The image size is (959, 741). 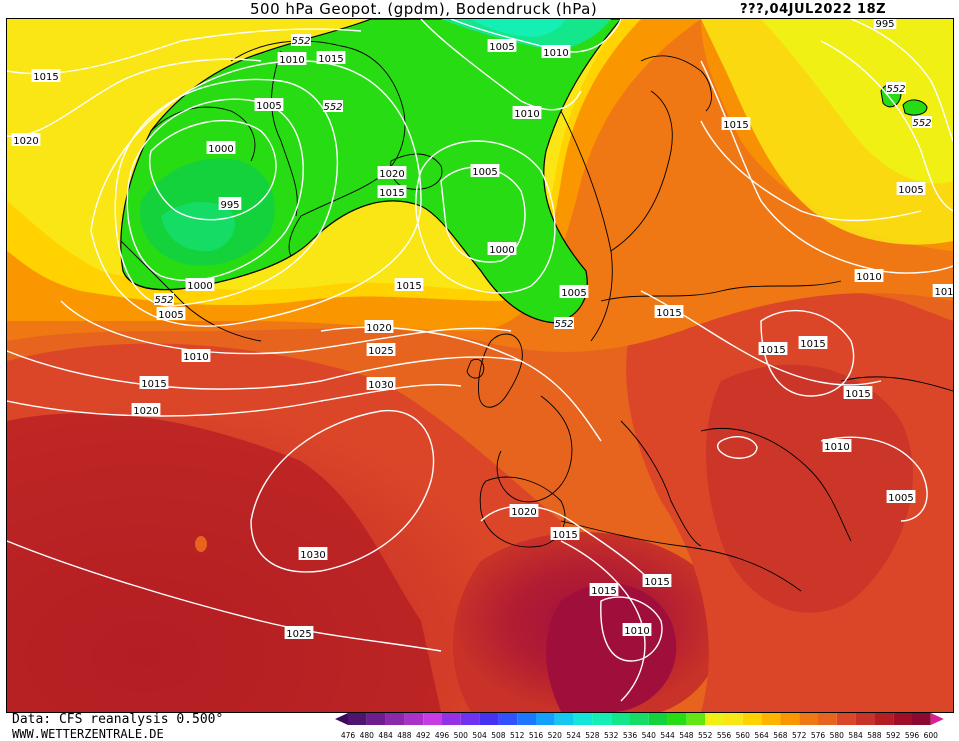 What do you see at coordinates (603, 621) in the screenshot?
I see `isobar-1015-africa` at bounding box center [603, 621].